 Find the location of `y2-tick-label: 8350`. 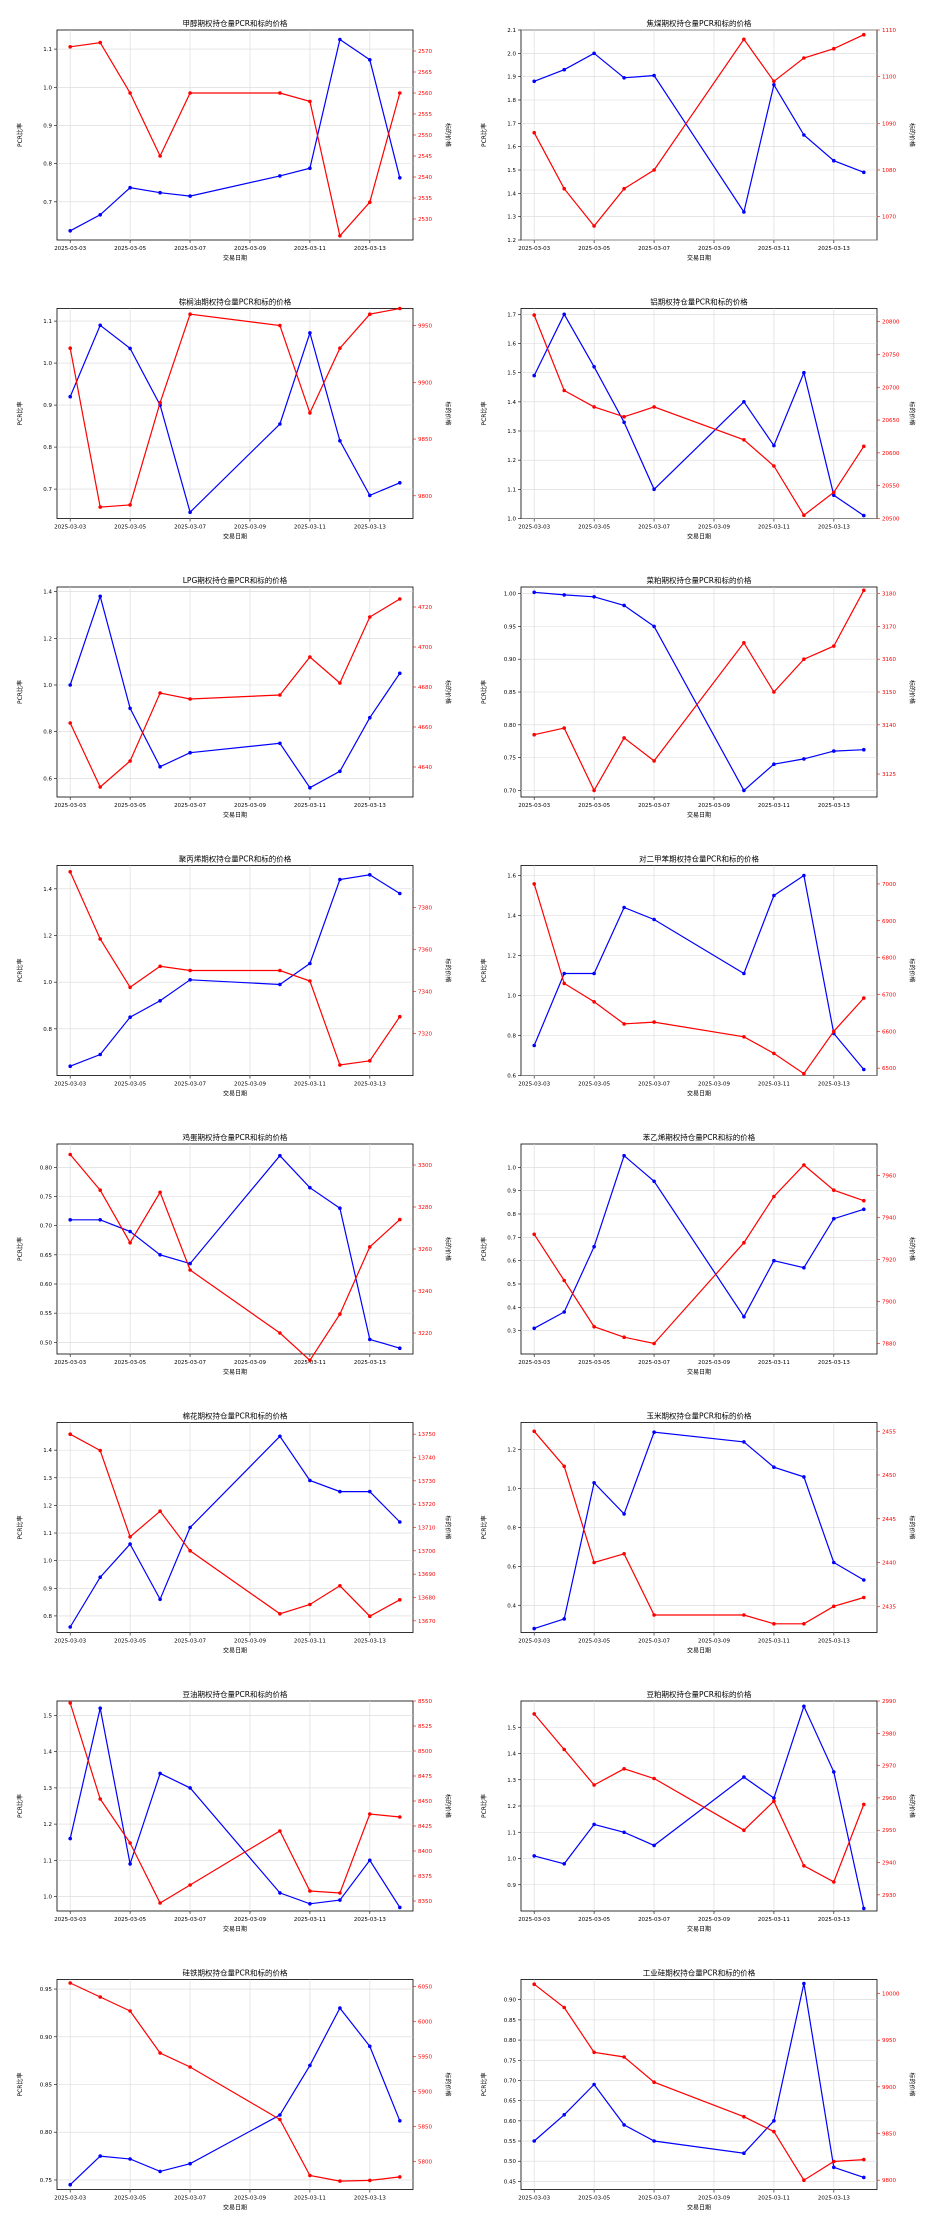

y2-tick-label: 8350 is located at coordinates (425, 1902).